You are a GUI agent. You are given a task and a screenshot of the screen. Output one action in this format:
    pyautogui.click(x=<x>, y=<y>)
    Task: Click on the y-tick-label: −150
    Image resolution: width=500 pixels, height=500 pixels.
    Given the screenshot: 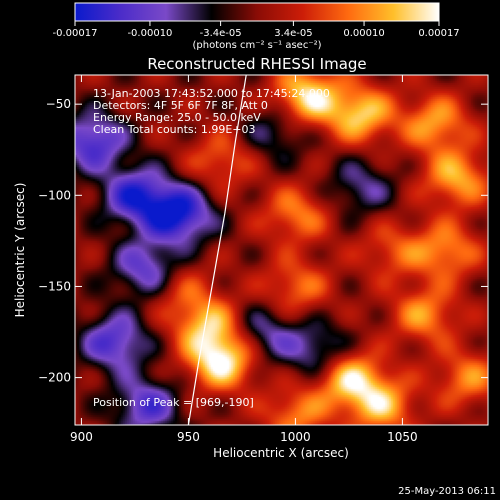 What is the action you would take?
    pyautogui.click(x=54, y=286)
    